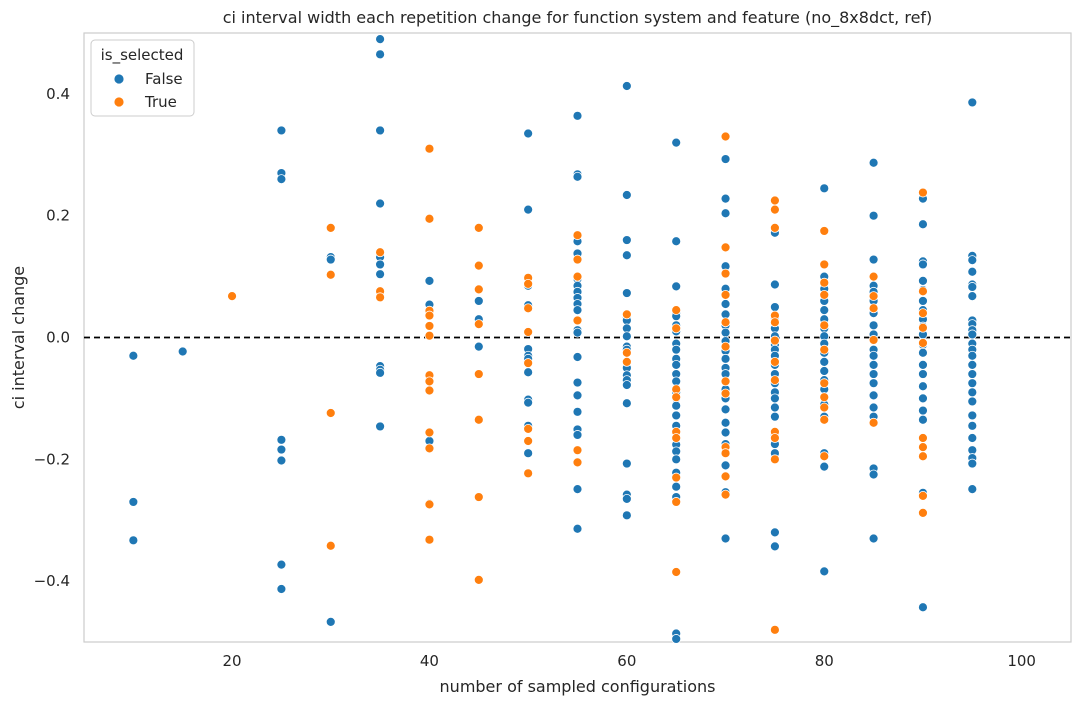 The width and height of the screenshot is (1080, 706). Describe the element at coordinates (52, 581) in the screenshot. I see `y-tick-label: −0.4` at that location.